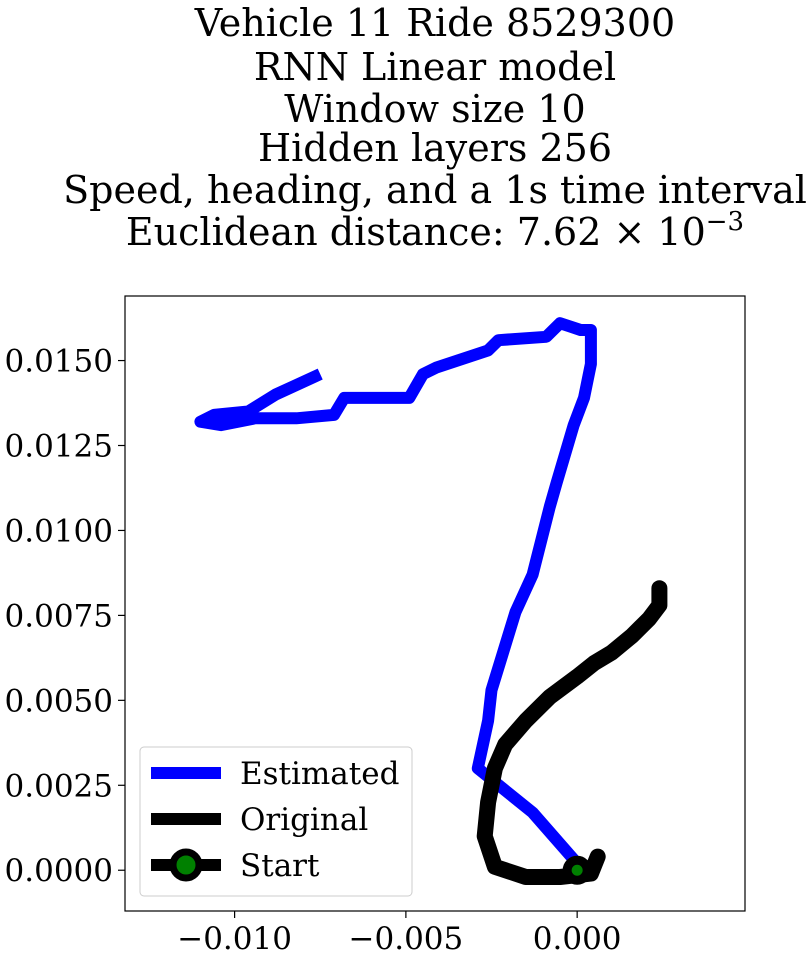  Describe the element at coordinates (434, 23) in the screenshot. I see `title-line: Vehicle 11 Ride 8529300` at that location.